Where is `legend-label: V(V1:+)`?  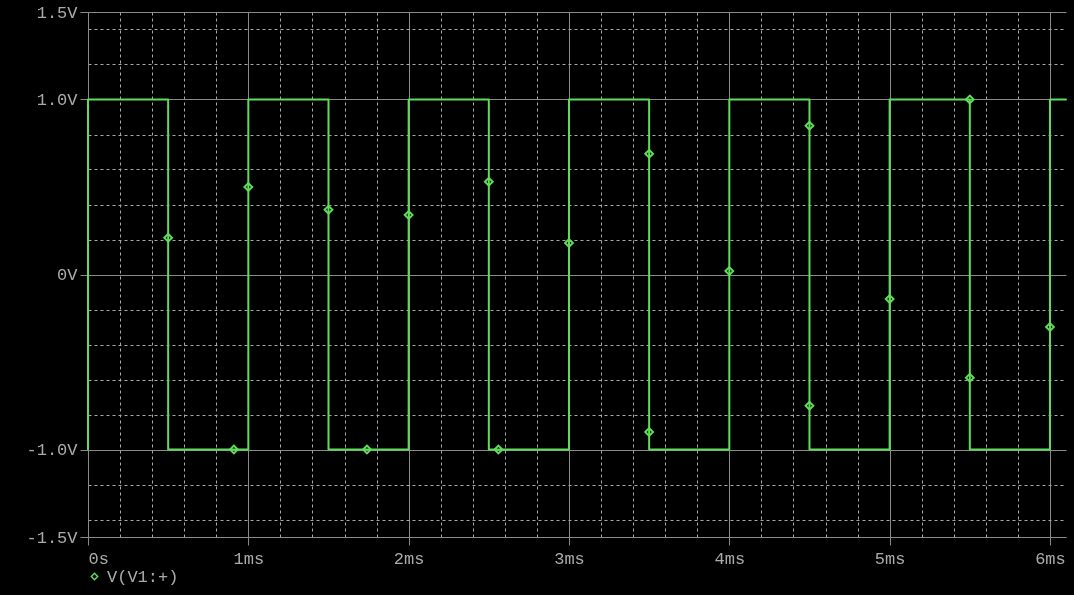 legend-label: V(V1:+) is located at coordinates (143, 577).